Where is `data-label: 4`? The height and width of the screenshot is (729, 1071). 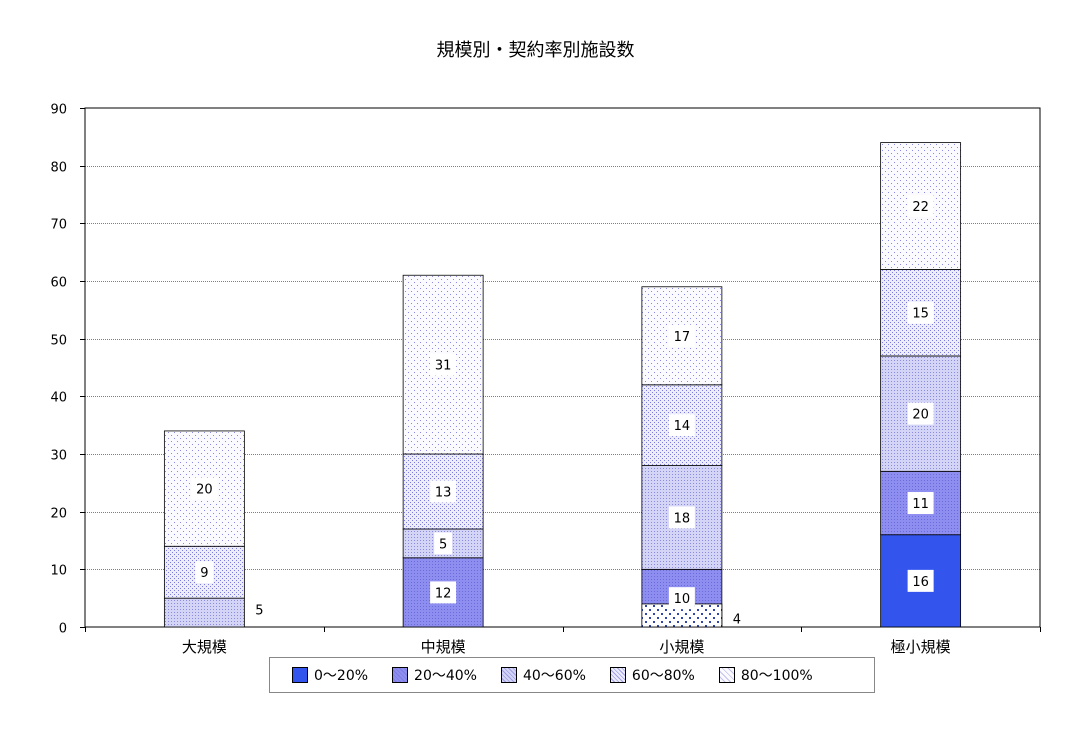
data-label: 4 is located at coordinates (737, 619).